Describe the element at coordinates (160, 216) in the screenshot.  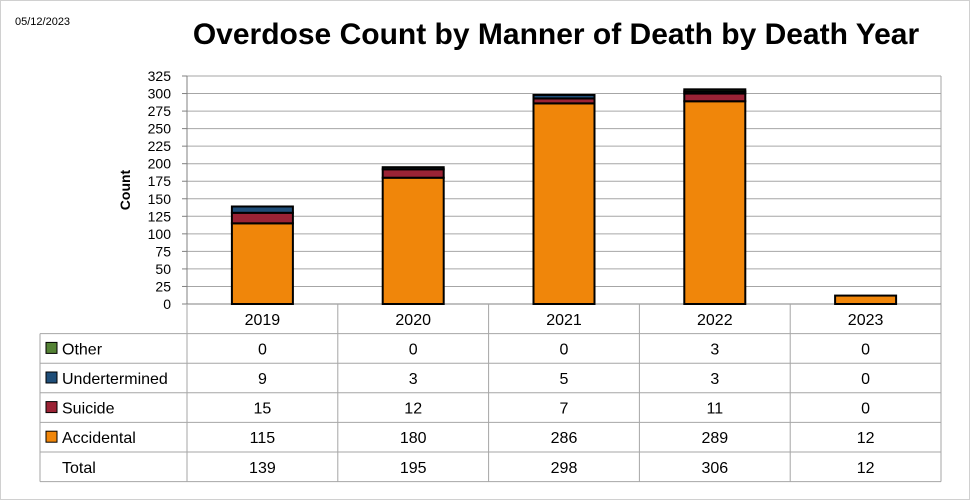
I see `y-tick-label: 125` at that location.